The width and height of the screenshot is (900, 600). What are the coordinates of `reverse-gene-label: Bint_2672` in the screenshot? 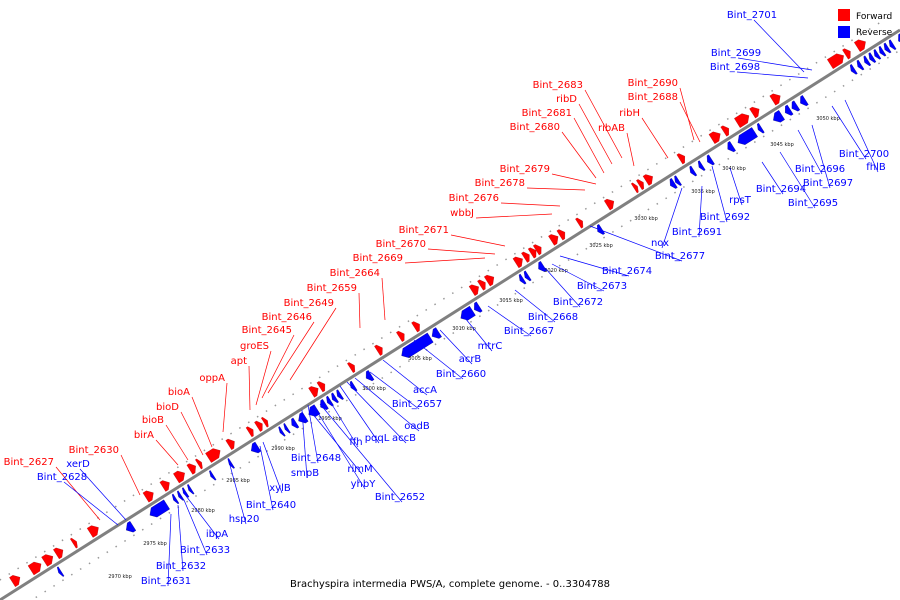 It's located at (578, 302).